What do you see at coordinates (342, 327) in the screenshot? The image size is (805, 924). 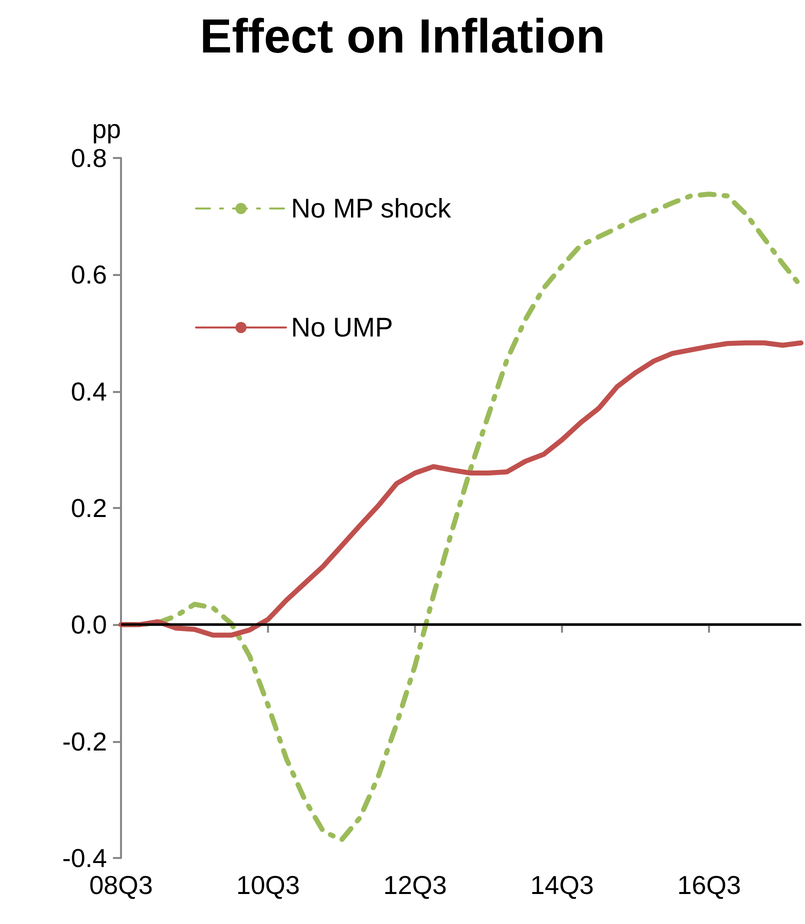 I see `legend-label: No UMP` at bounding box center [342, 327].